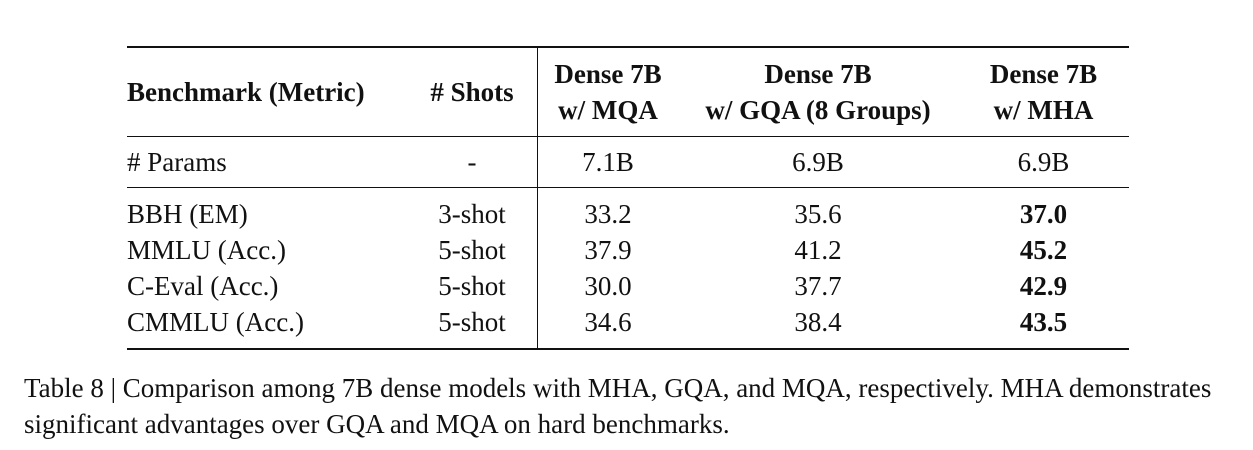 The width and height of the screenshot is (1253, 450). Describe the element at coordinates (187, 213) in the screenshot. I see `row-benchmark: BBH (EM)` at that location.